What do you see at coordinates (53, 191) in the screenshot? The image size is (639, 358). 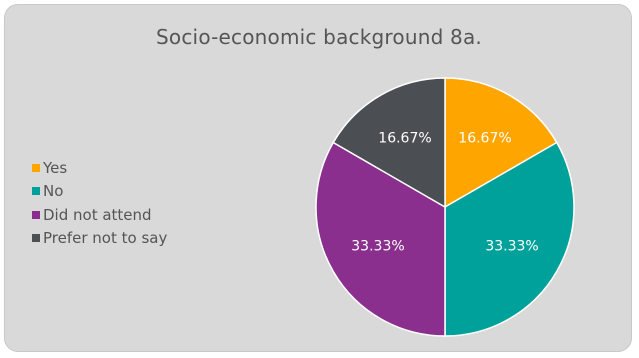 I see `legend-label-no: No` at bounding box center [53, 191].